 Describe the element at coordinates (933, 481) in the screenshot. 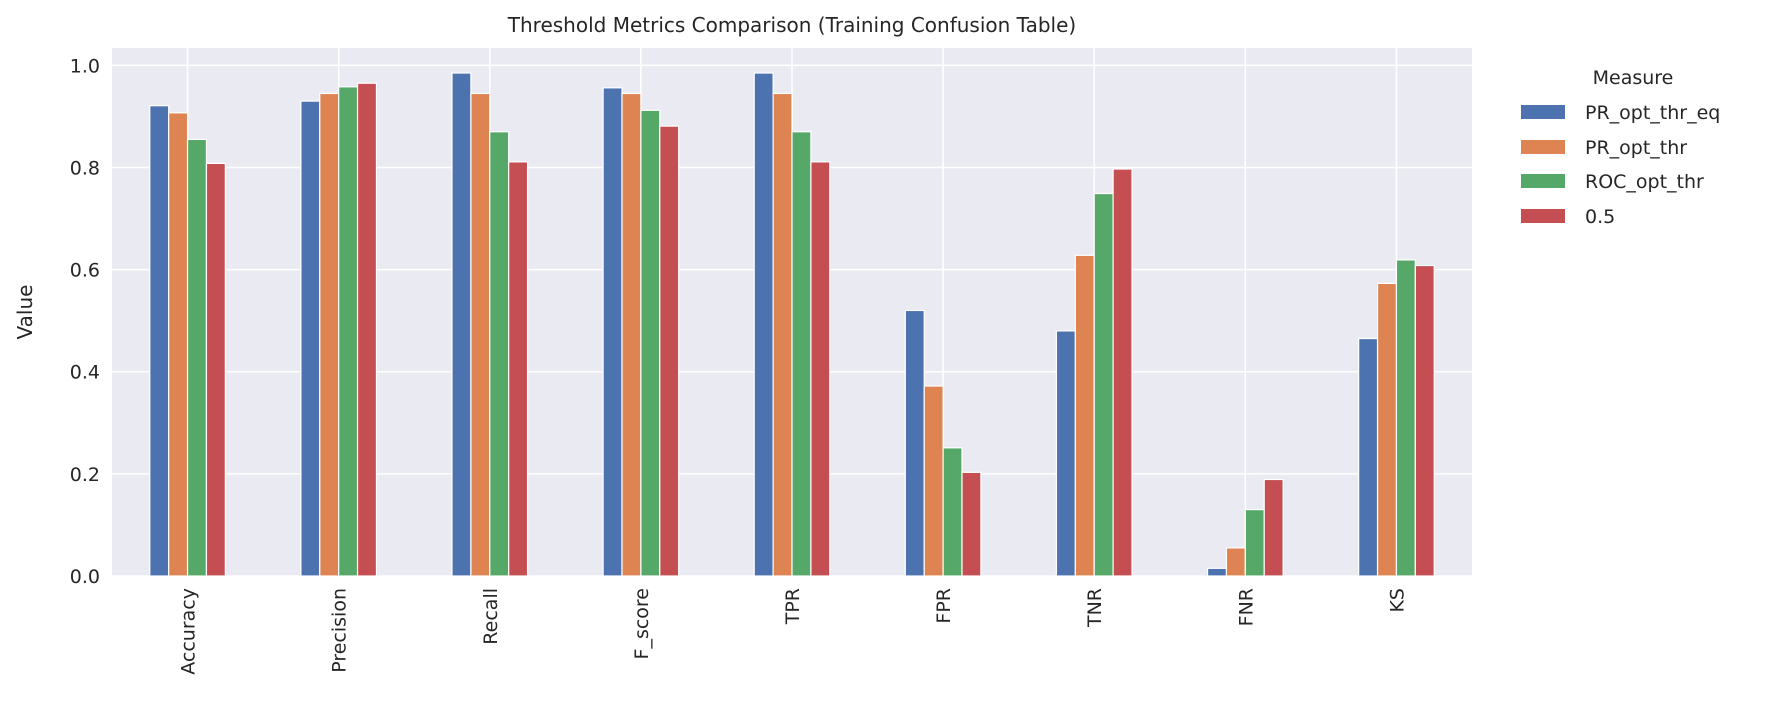

I see `bar-fpr-pr-opt-thr` at that location.